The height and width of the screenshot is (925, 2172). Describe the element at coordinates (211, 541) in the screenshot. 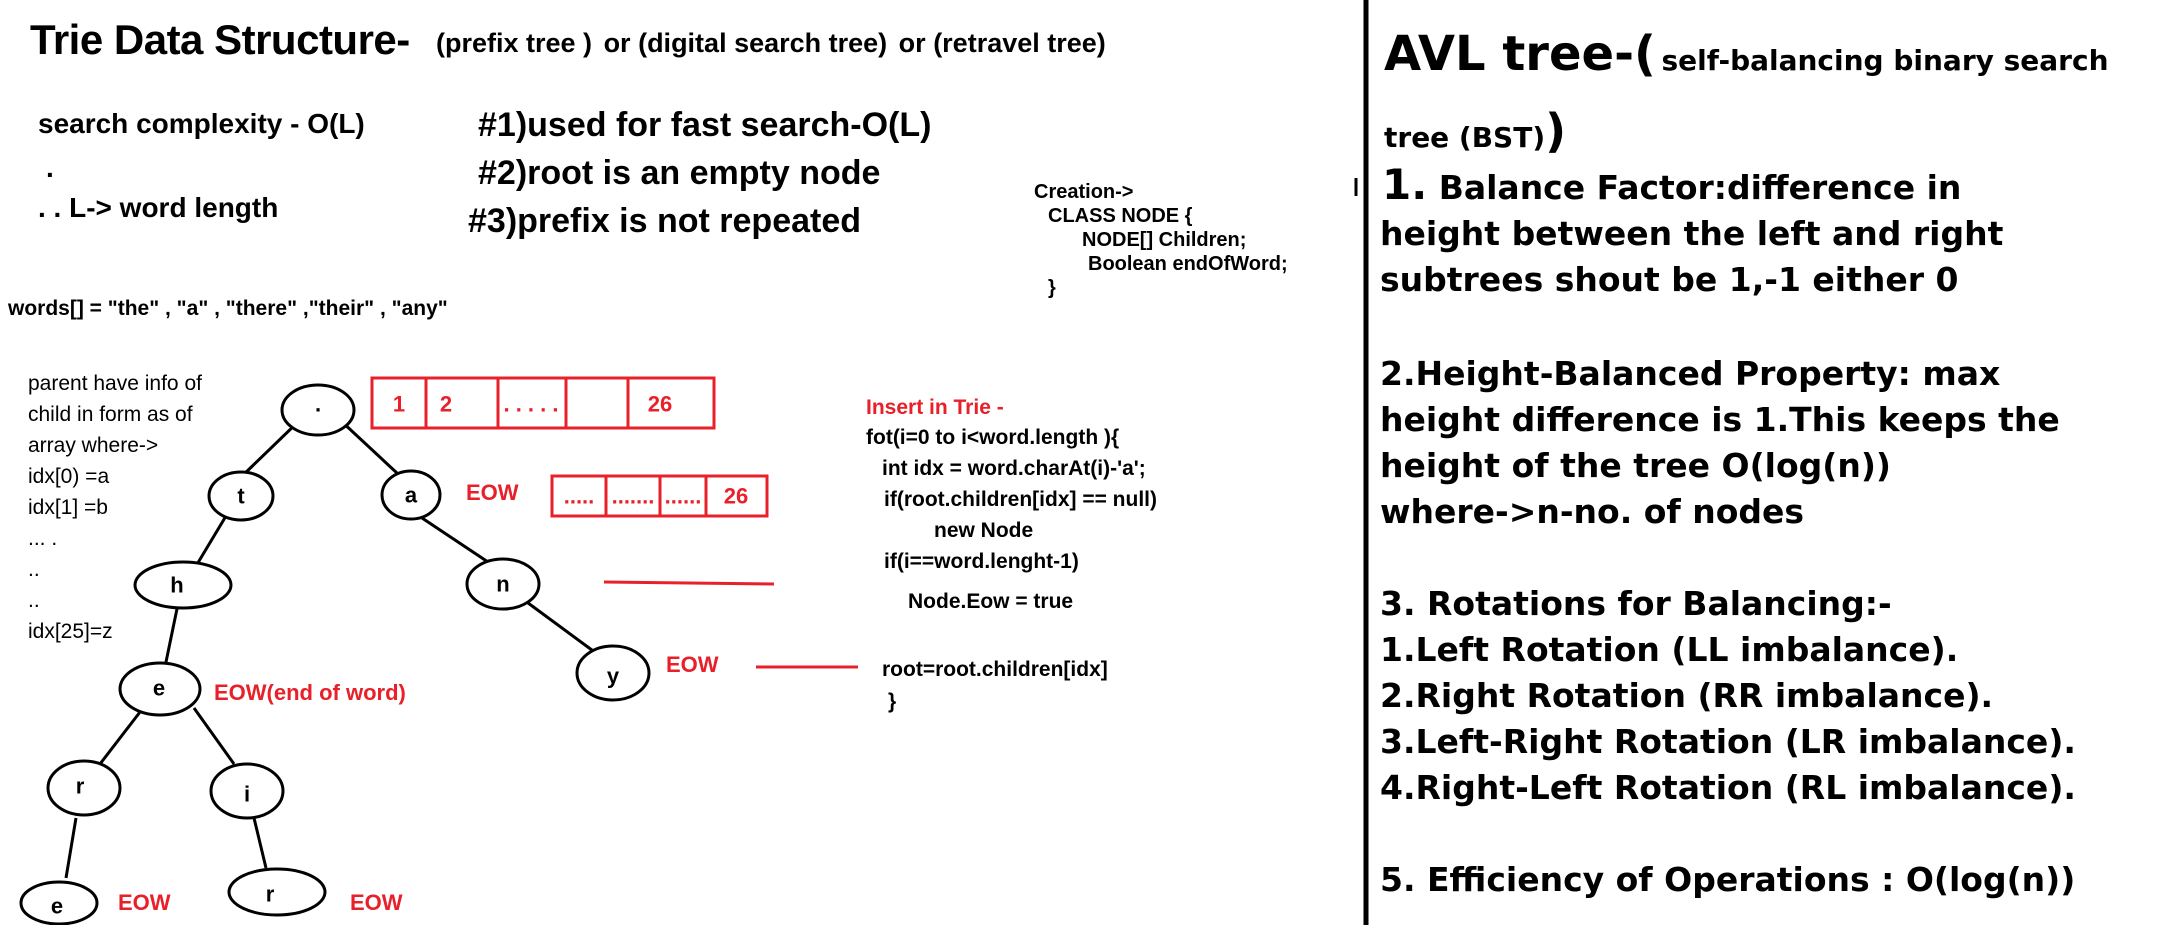

I see `edge-t-h` at that location.